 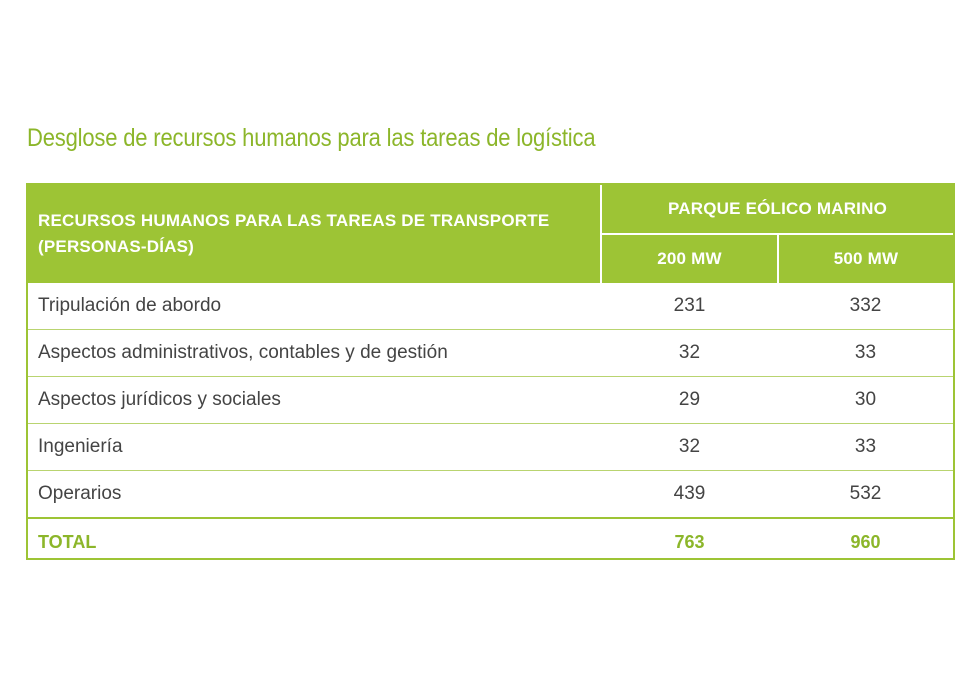 I want to click on row-label: Tripulación de abordo, so click(x=314, y=306).